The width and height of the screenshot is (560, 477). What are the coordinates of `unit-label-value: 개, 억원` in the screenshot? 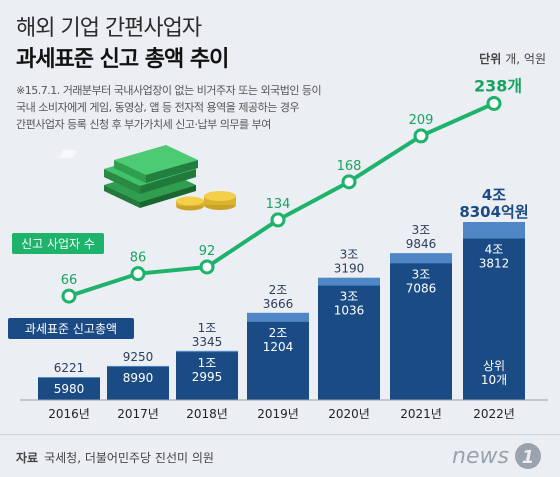 It's located at (525, 59).